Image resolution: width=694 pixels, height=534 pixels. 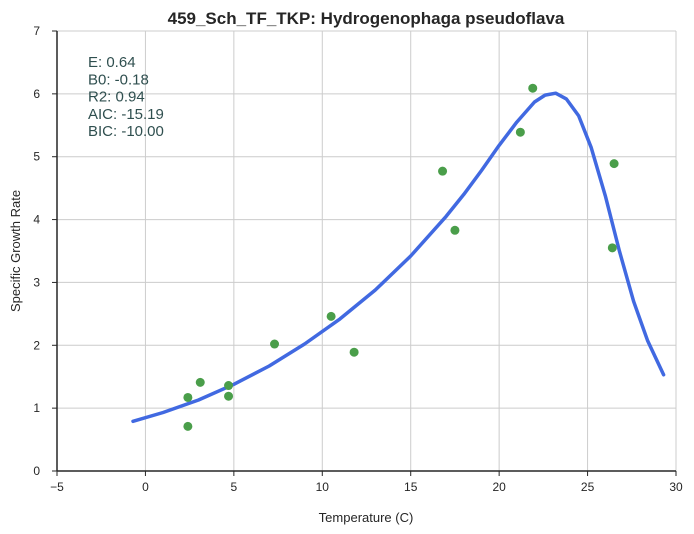 I want to click on y-tick-label: 7, so click(x=36, y=31).